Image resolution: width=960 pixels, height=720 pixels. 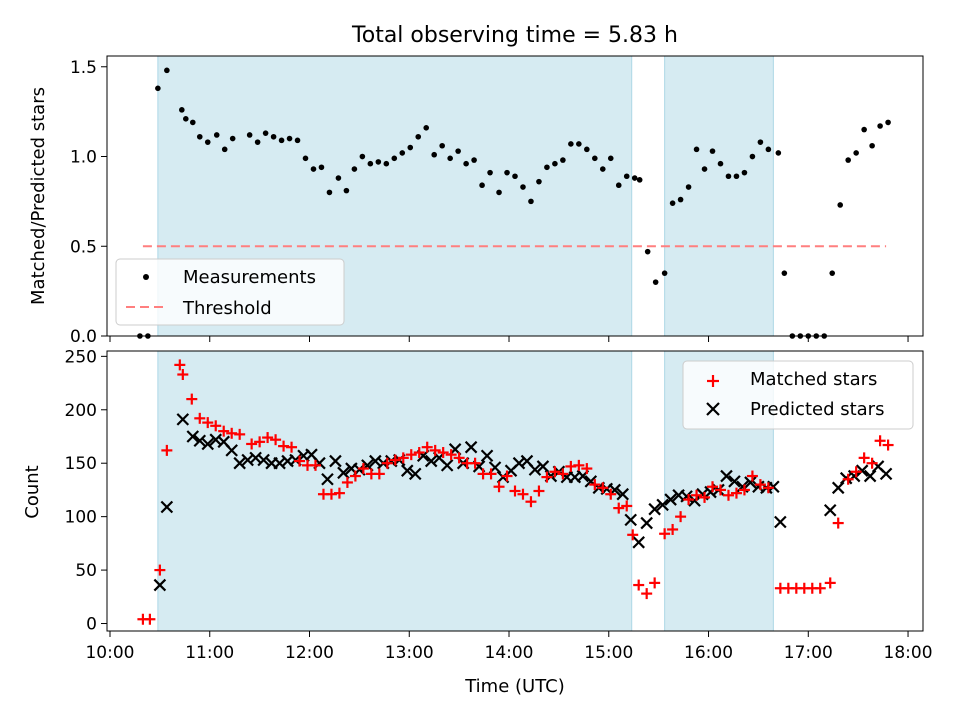 I want to click on ytick-label: 1.0, so click(x=83, y=158).